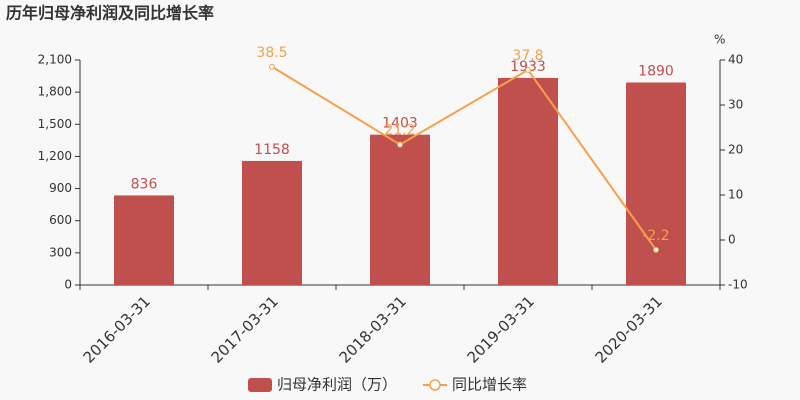  Describe the element at coordinates (144, 184) in the screenshot. I see `bar-value-label: 836` at that location.